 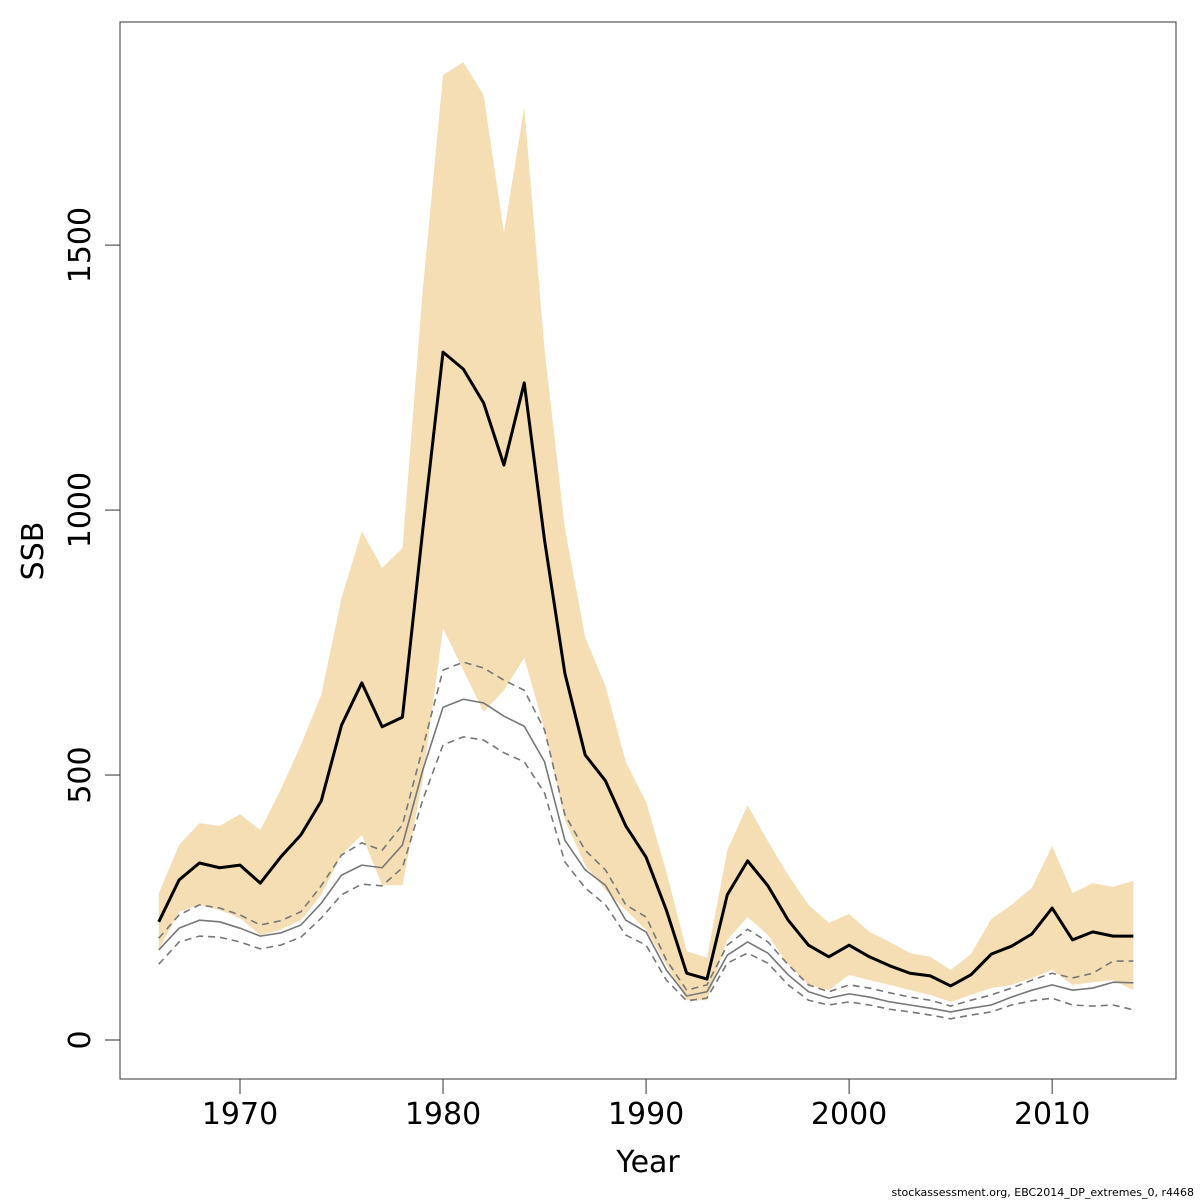 What do you see at coordinates (240, 1114) in the screenshot?
I see `x-tick-label: 1970` at bounding box center [240, 1114].